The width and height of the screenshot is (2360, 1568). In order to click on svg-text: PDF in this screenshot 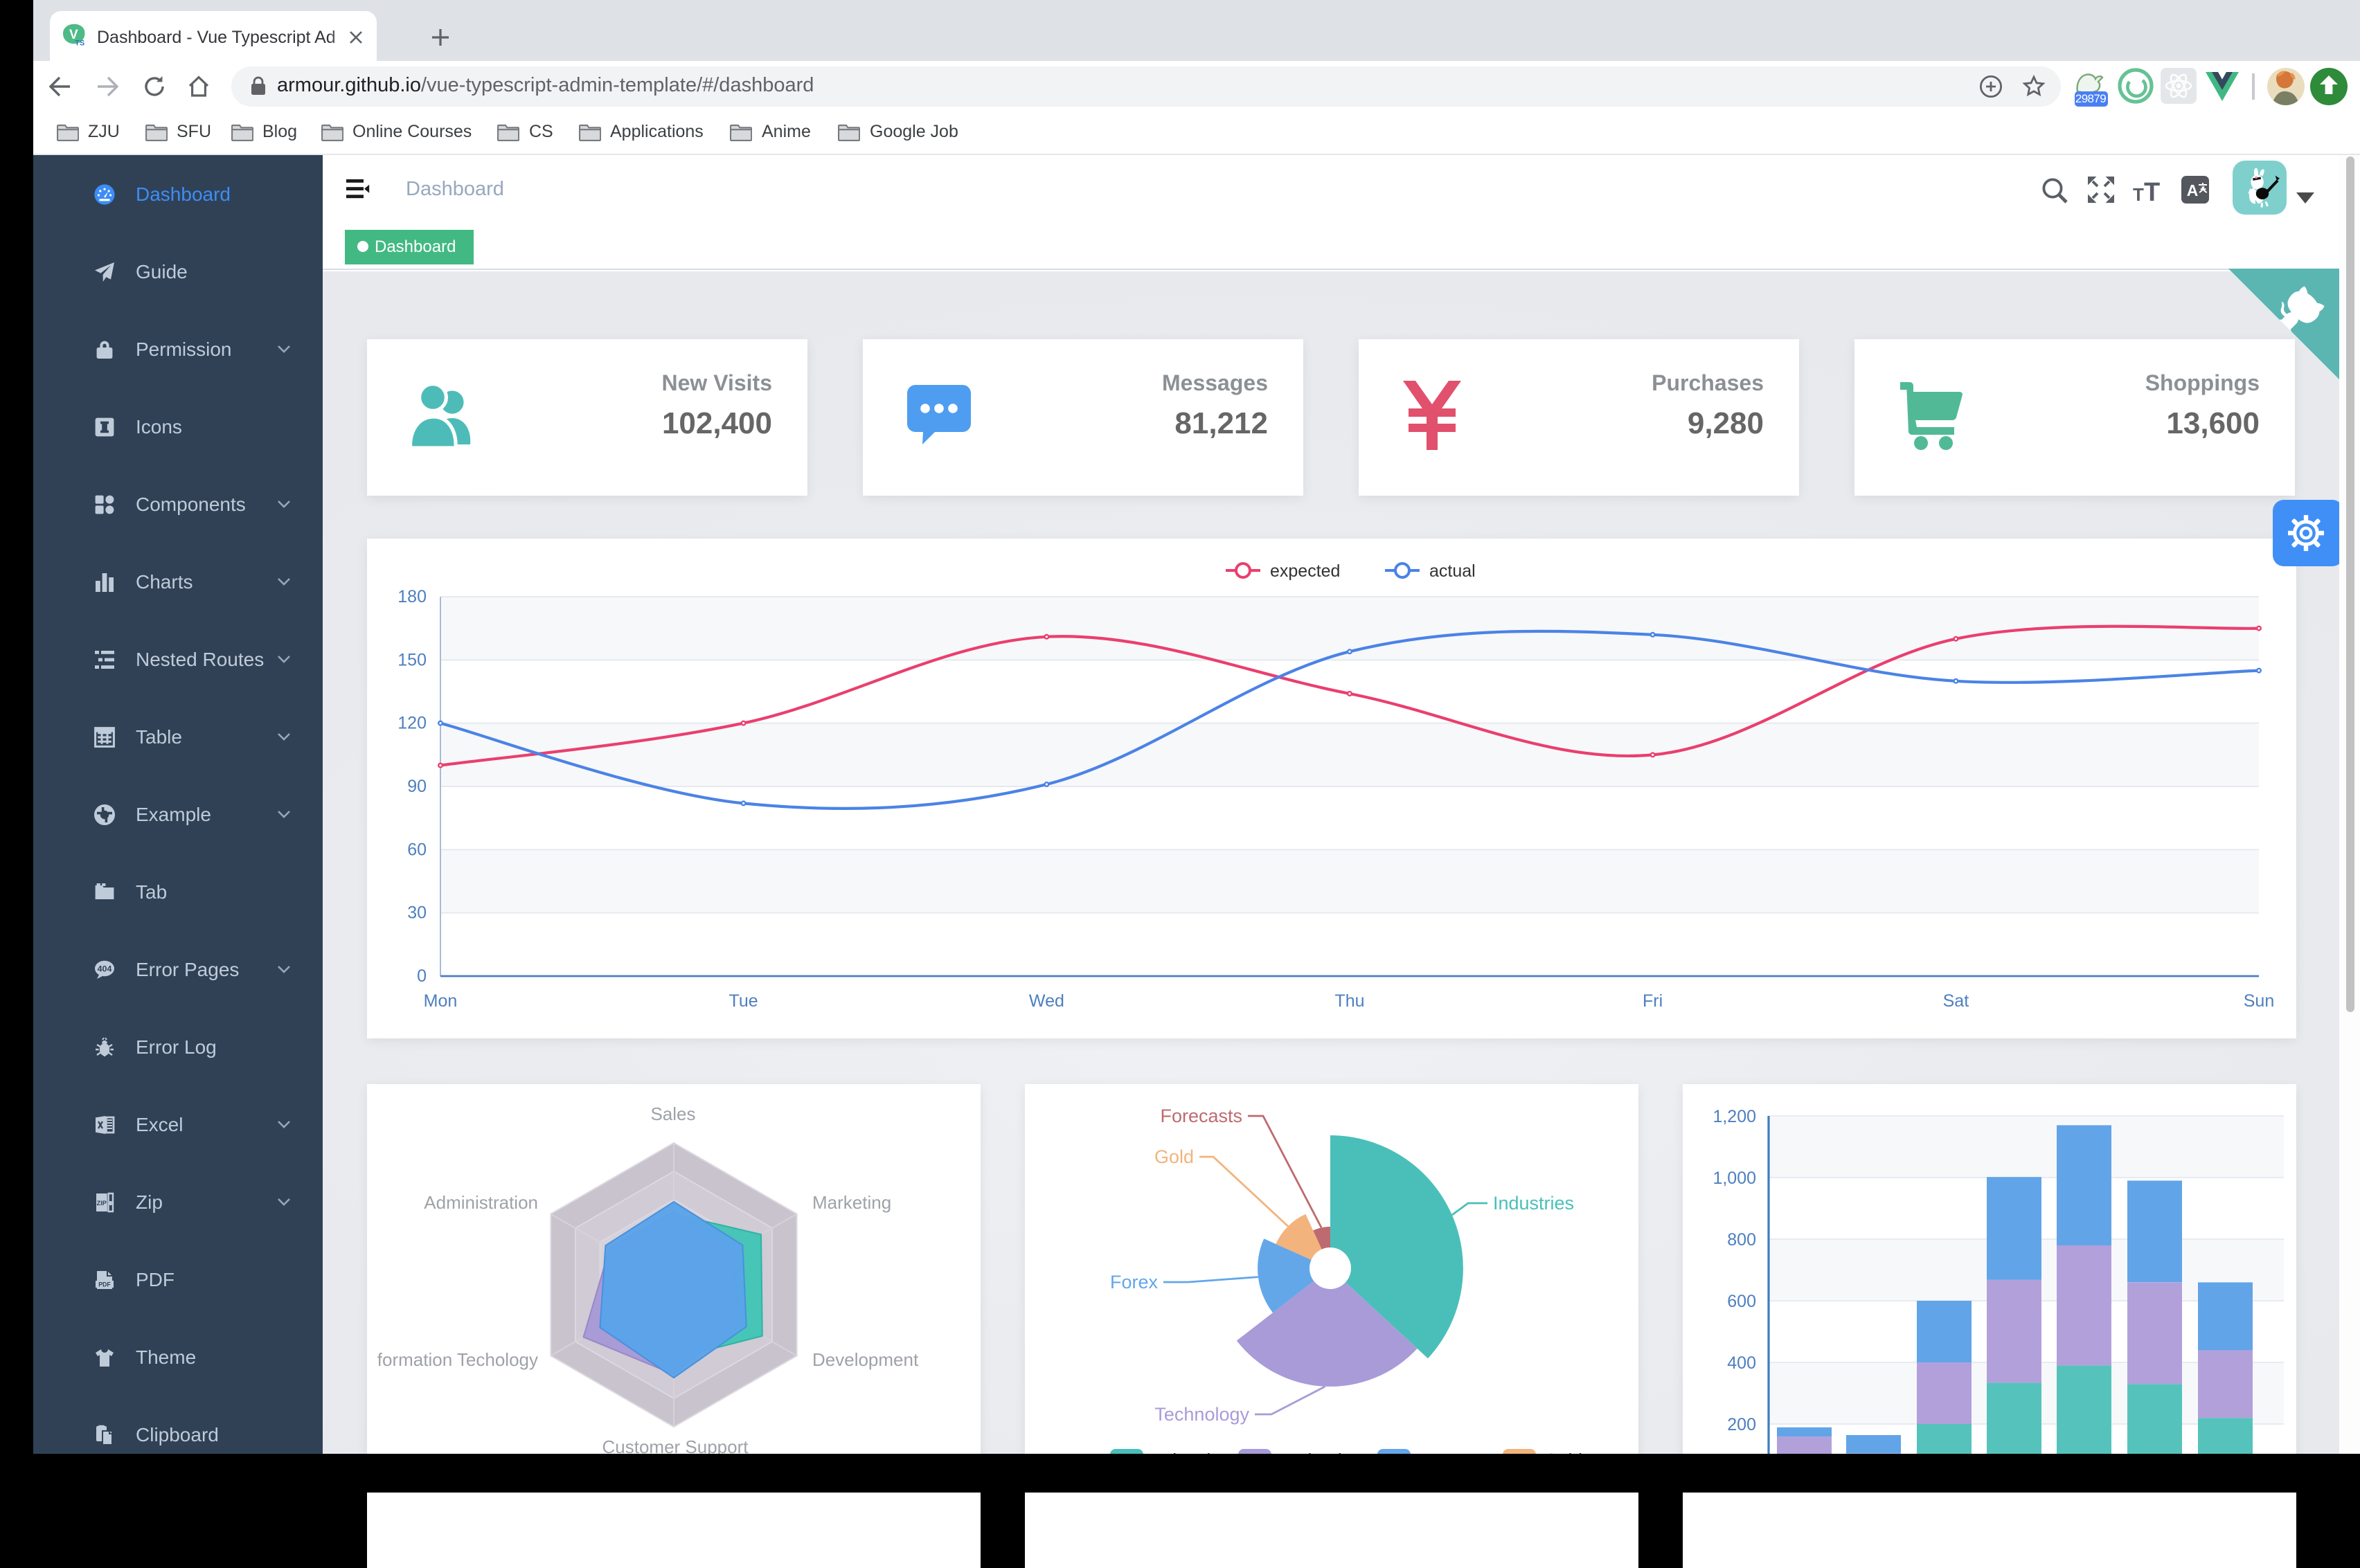, I will do `click(105, 1283)`.